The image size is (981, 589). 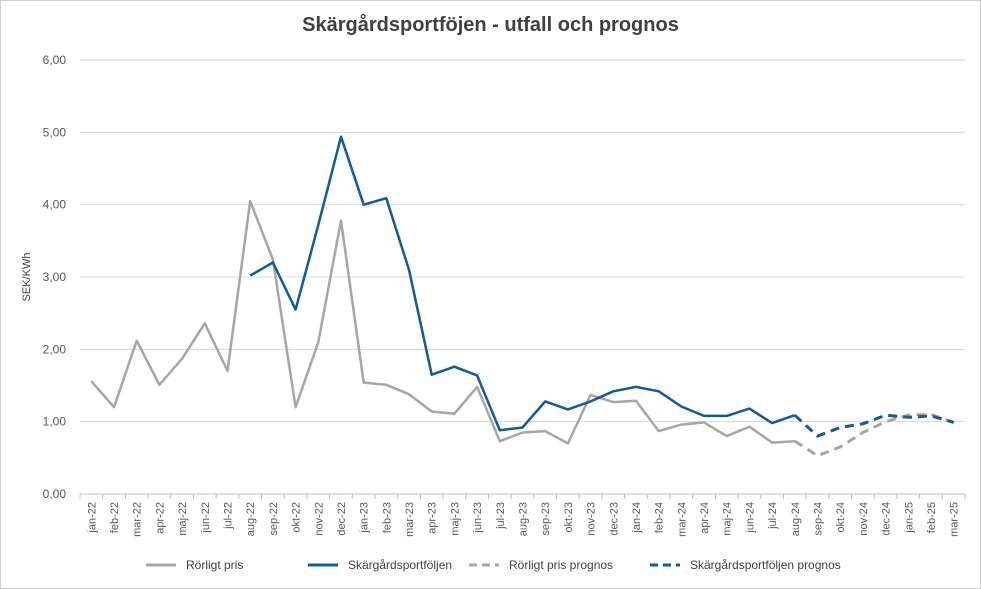 What do you see at coordinates (55, 349) in the screenshot?
I see `y-tick-label: 2,00` at bounding box center [55, 349].